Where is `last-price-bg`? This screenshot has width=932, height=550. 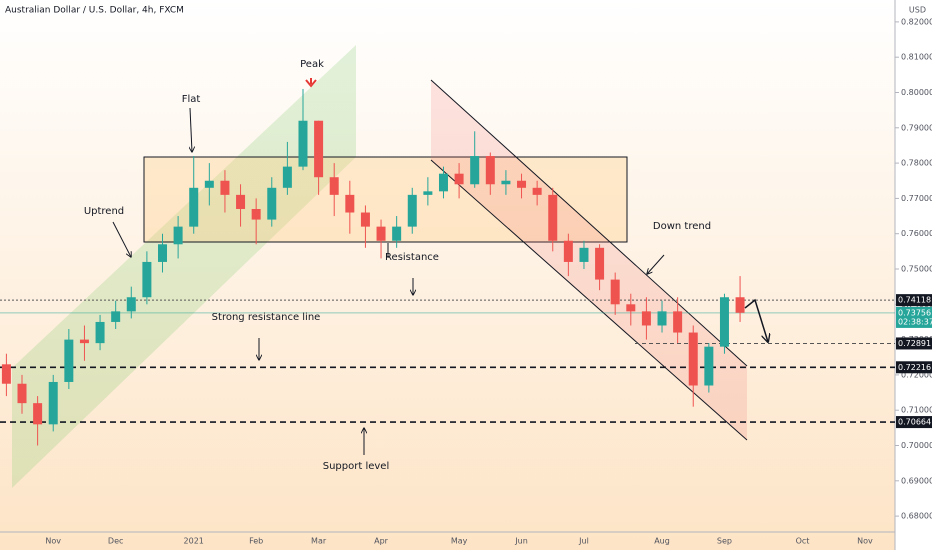 last-price-bg is located at coordinates (914, 317).